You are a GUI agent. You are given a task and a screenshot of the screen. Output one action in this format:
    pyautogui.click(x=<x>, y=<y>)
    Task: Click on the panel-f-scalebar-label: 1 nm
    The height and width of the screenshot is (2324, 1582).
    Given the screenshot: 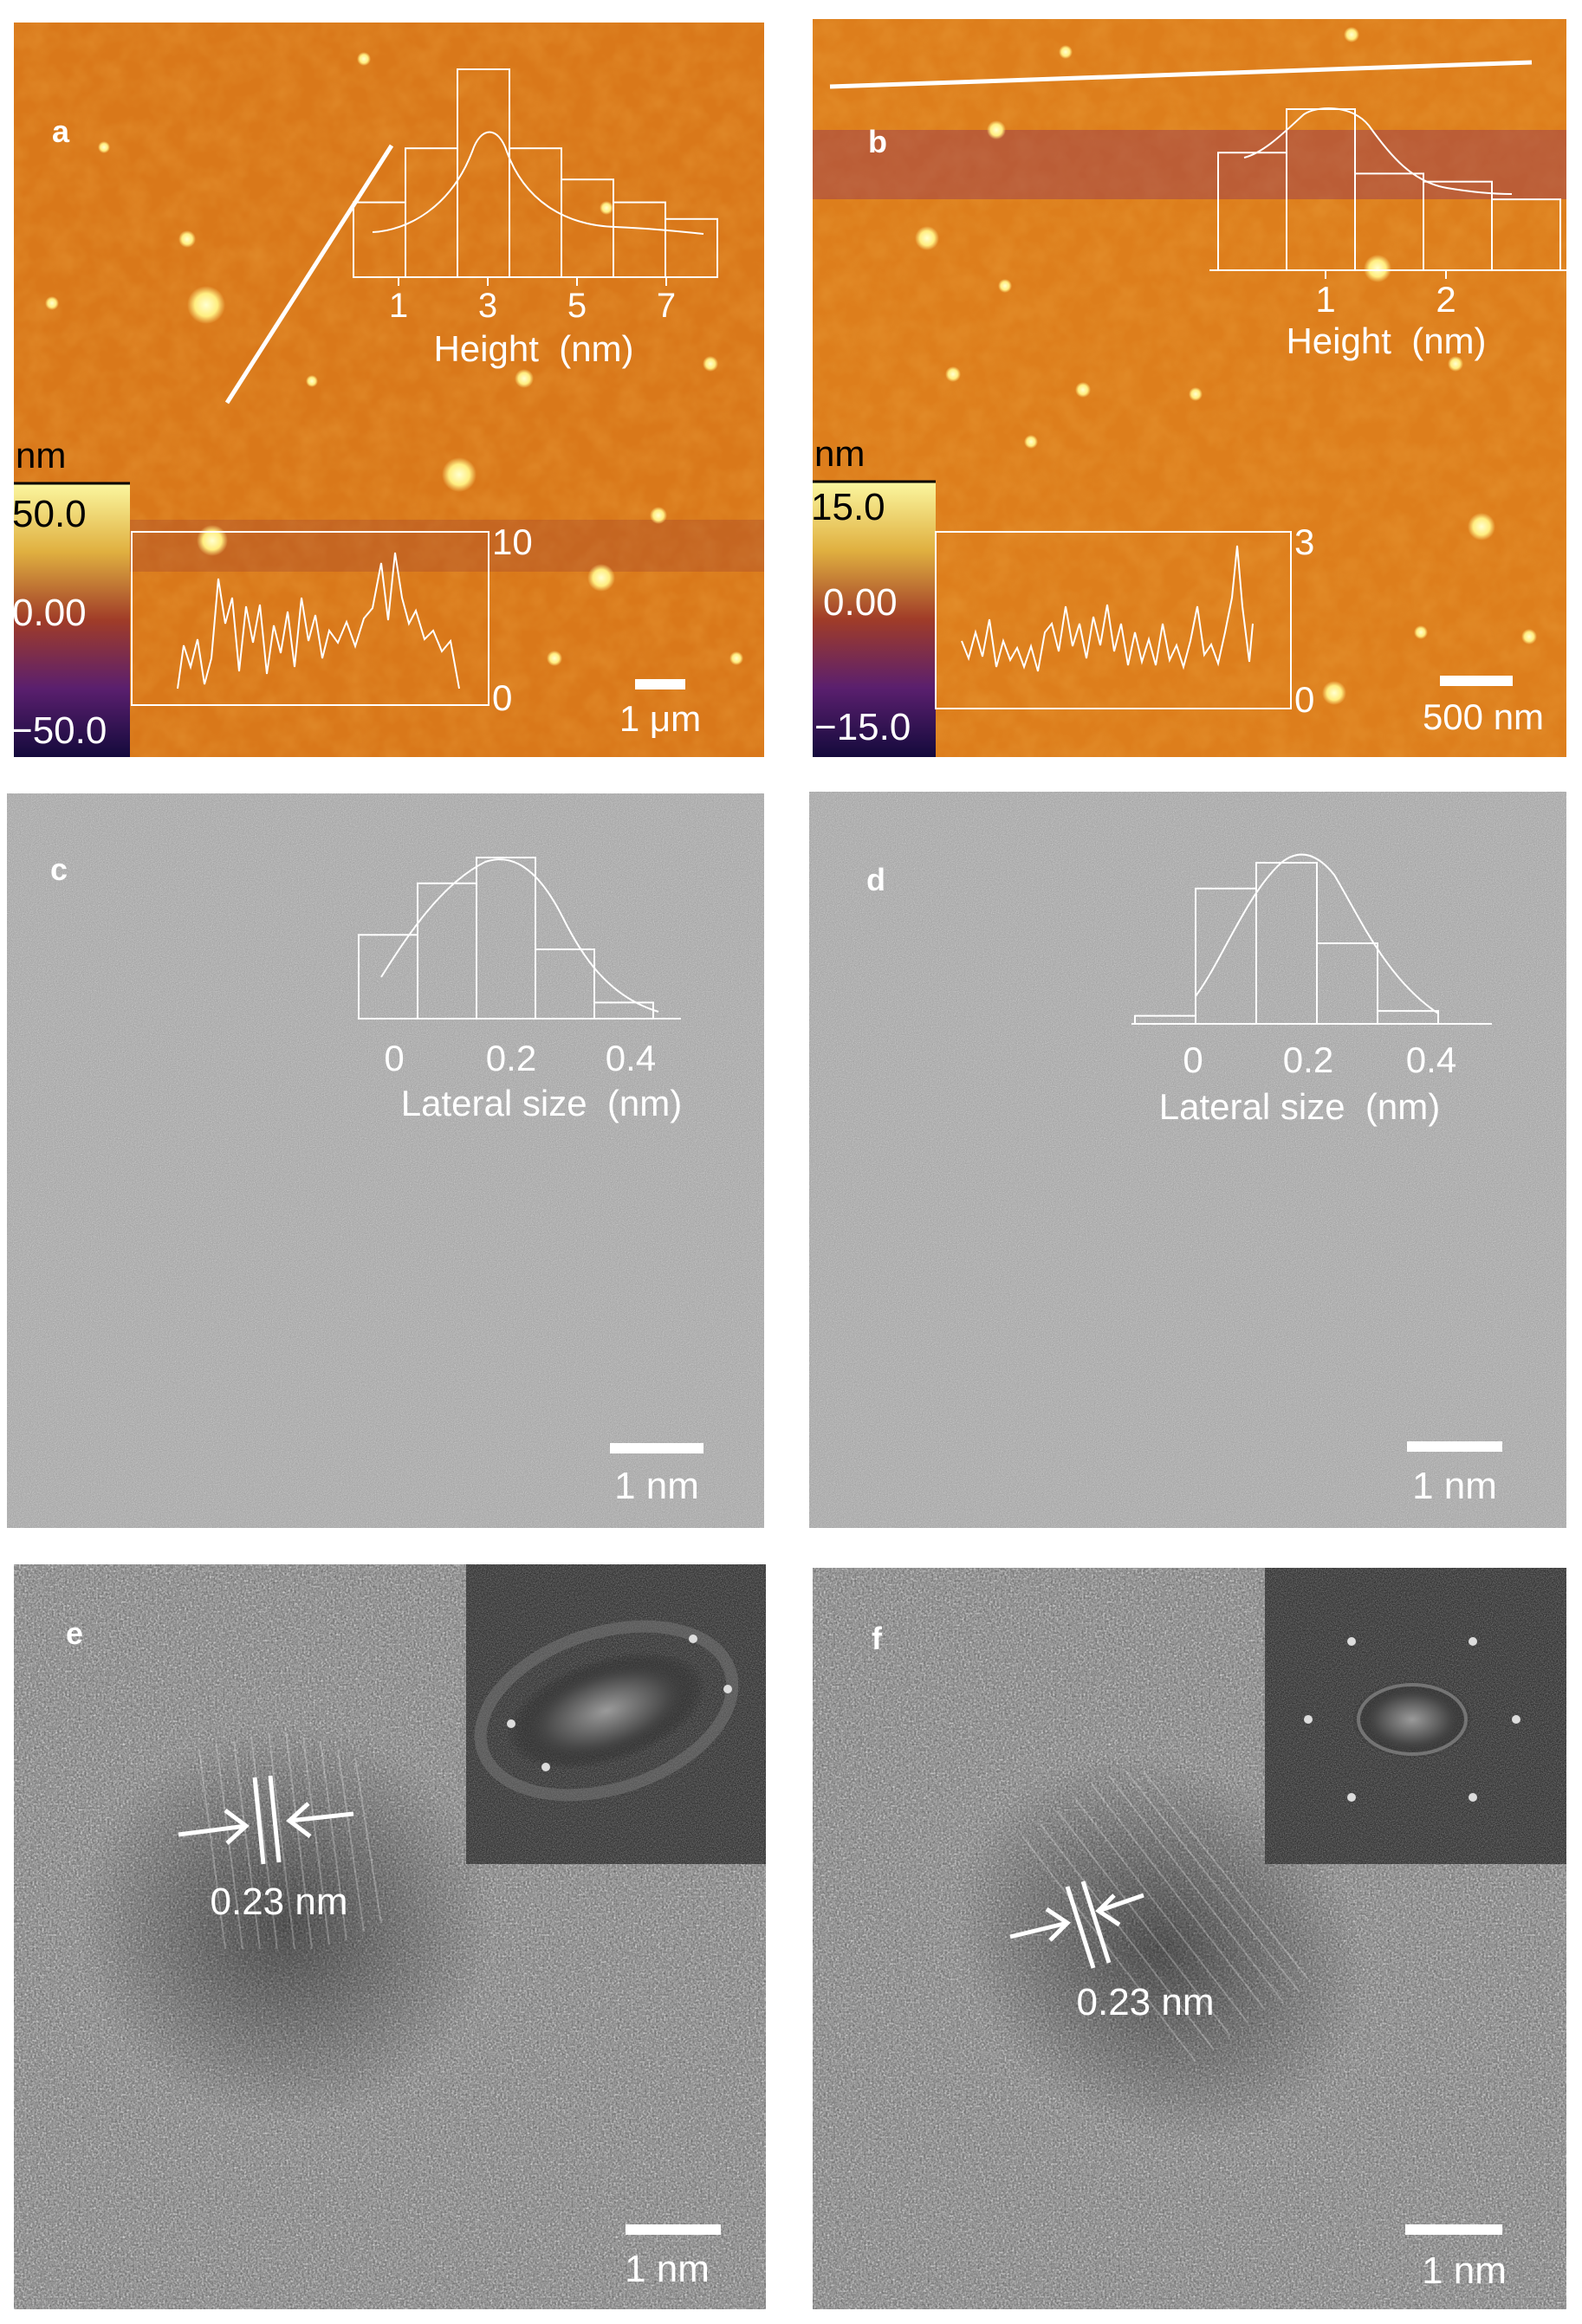 What is the action you would take?
    pyautogui.click(x=1464, y=2271)
    